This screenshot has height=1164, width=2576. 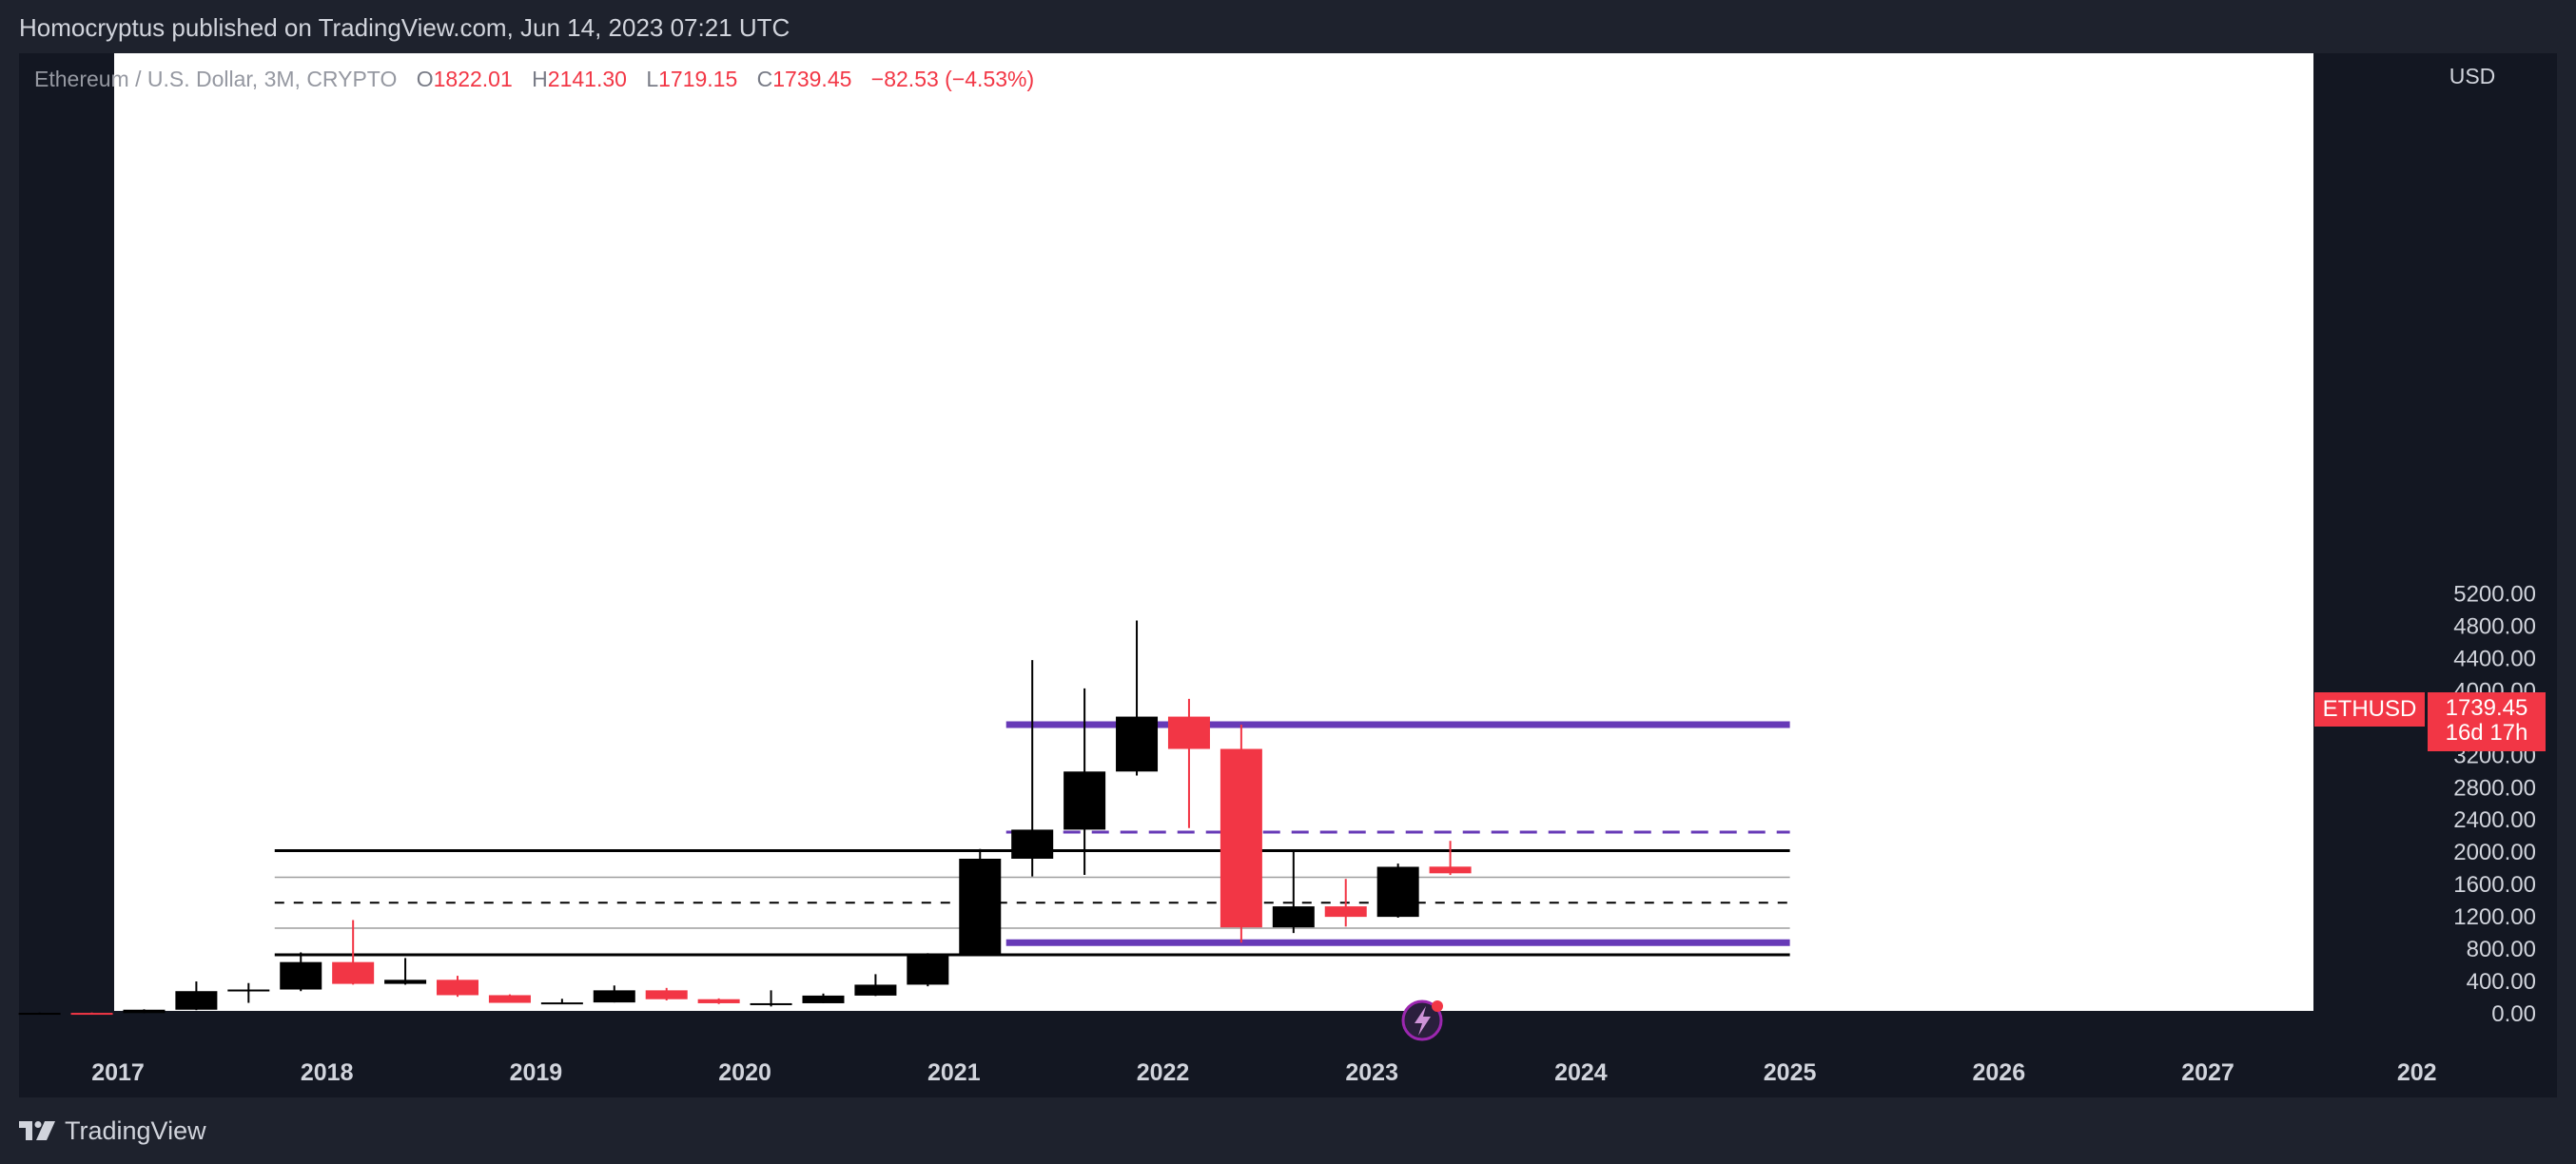 I want to click on candle-2018-Q4, so click(x=510, y=998).